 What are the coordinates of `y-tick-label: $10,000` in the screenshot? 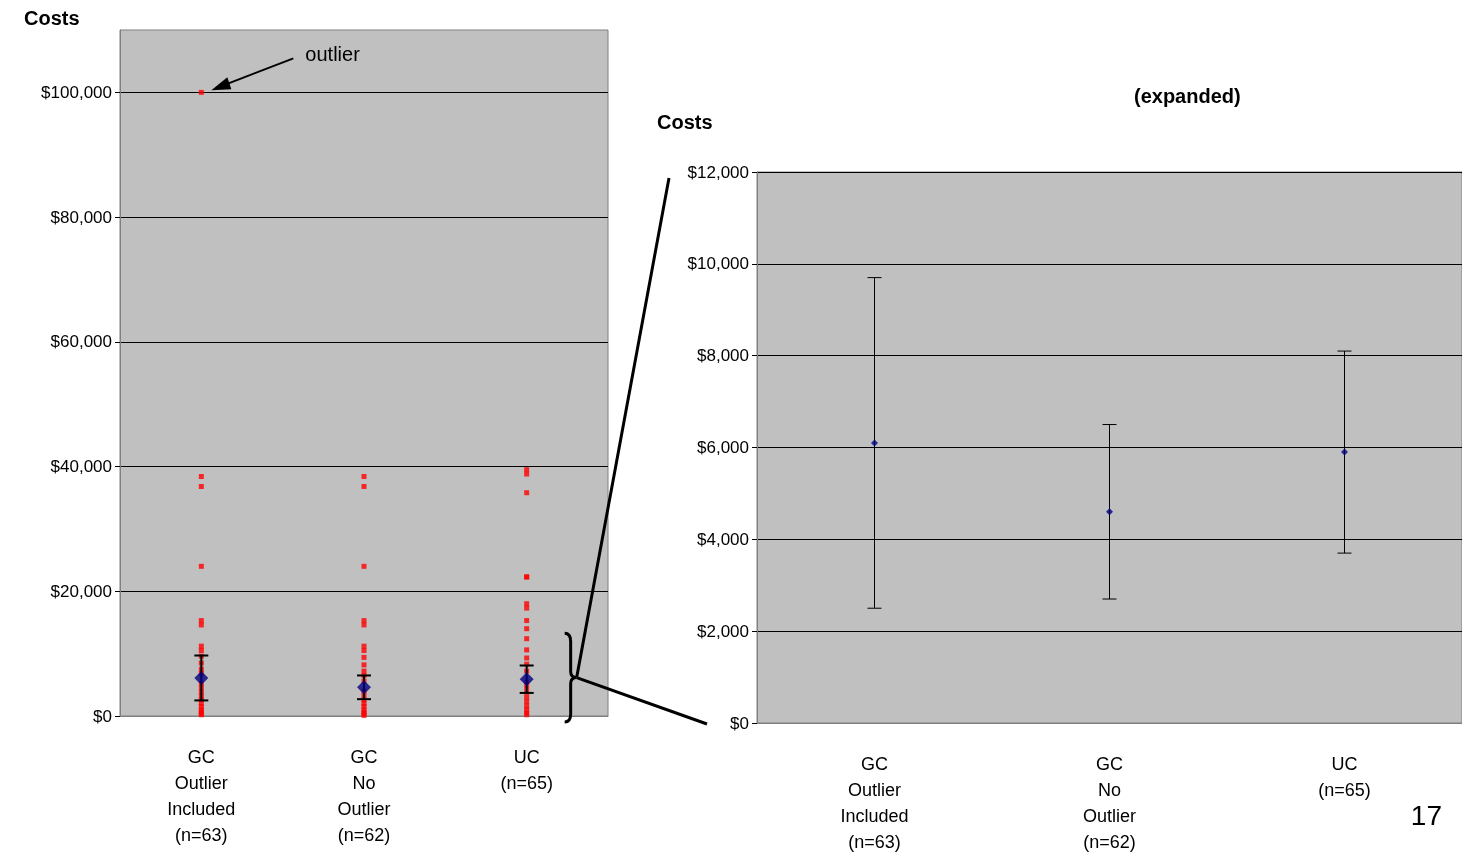 It's located at (718, 264).